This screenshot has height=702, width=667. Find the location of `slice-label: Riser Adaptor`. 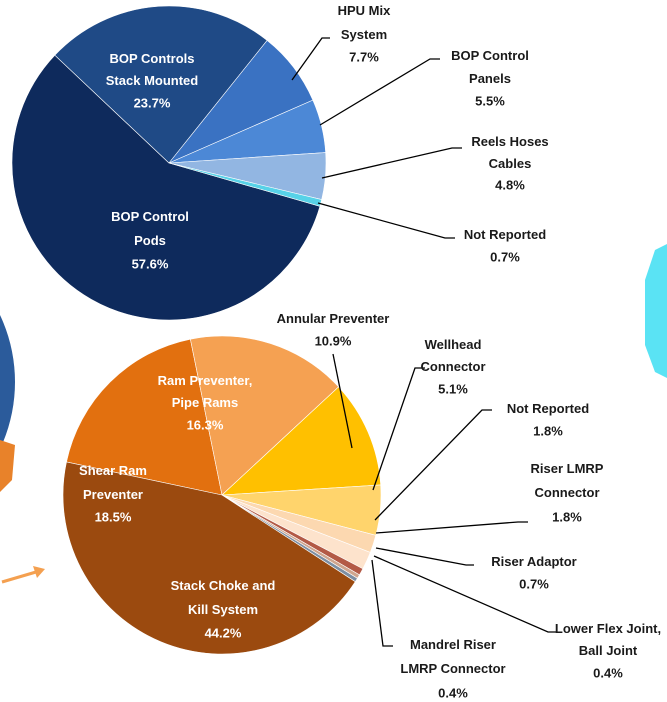

slice-label: Riser Adaptor is located at coordinates (533, 561).